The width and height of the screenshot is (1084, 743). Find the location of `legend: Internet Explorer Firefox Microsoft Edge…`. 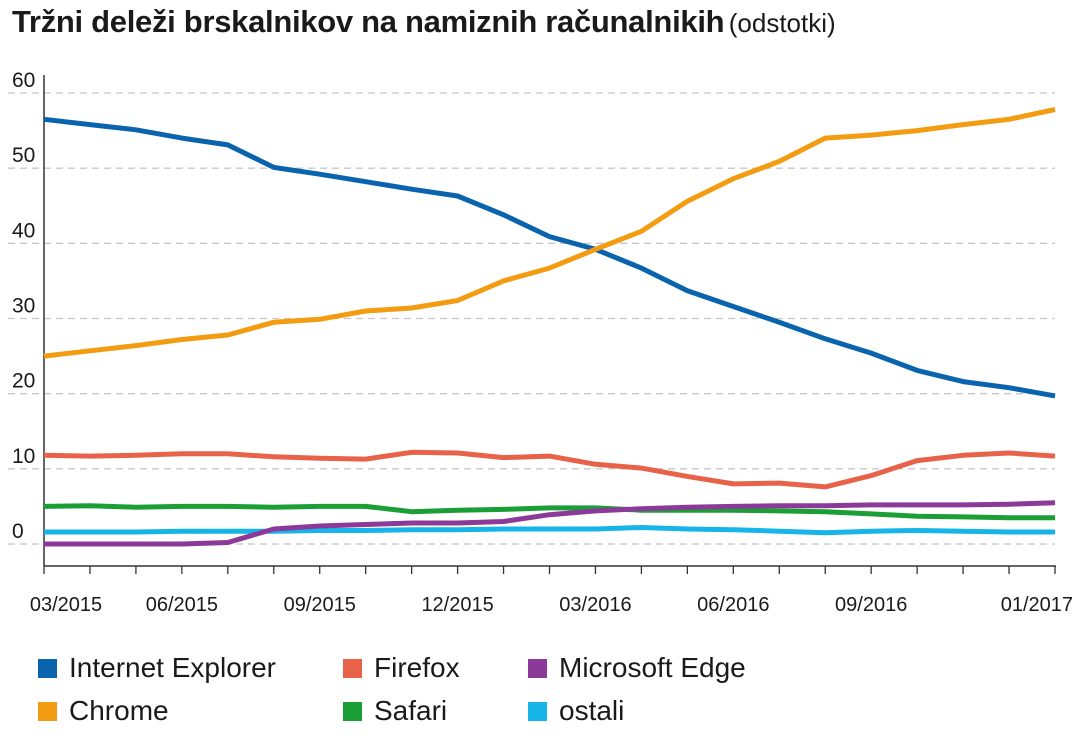

legend: Internet Explorer Firefox Microsoft Edge… is located at coordinates (538, 695).